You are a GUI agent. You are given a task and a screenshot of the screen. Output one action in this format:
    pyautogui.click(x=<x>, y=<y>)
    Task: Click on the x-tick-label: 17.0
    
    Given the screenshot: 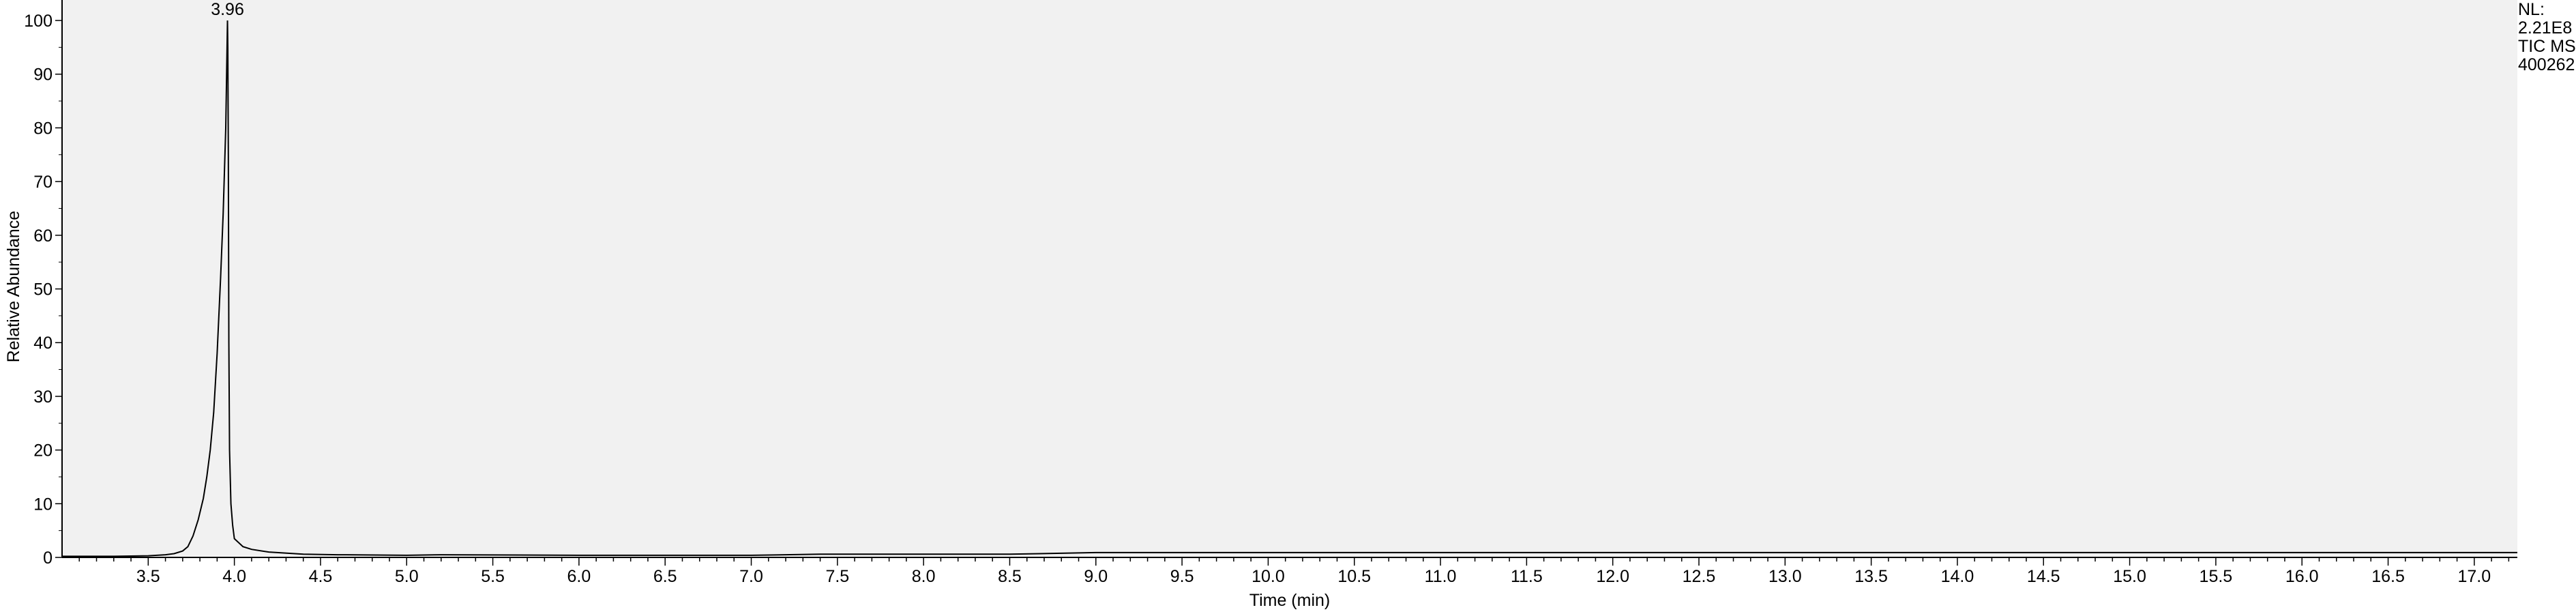 What is the action you would take?
    pyautogui.click(x=2474, y=576)
    